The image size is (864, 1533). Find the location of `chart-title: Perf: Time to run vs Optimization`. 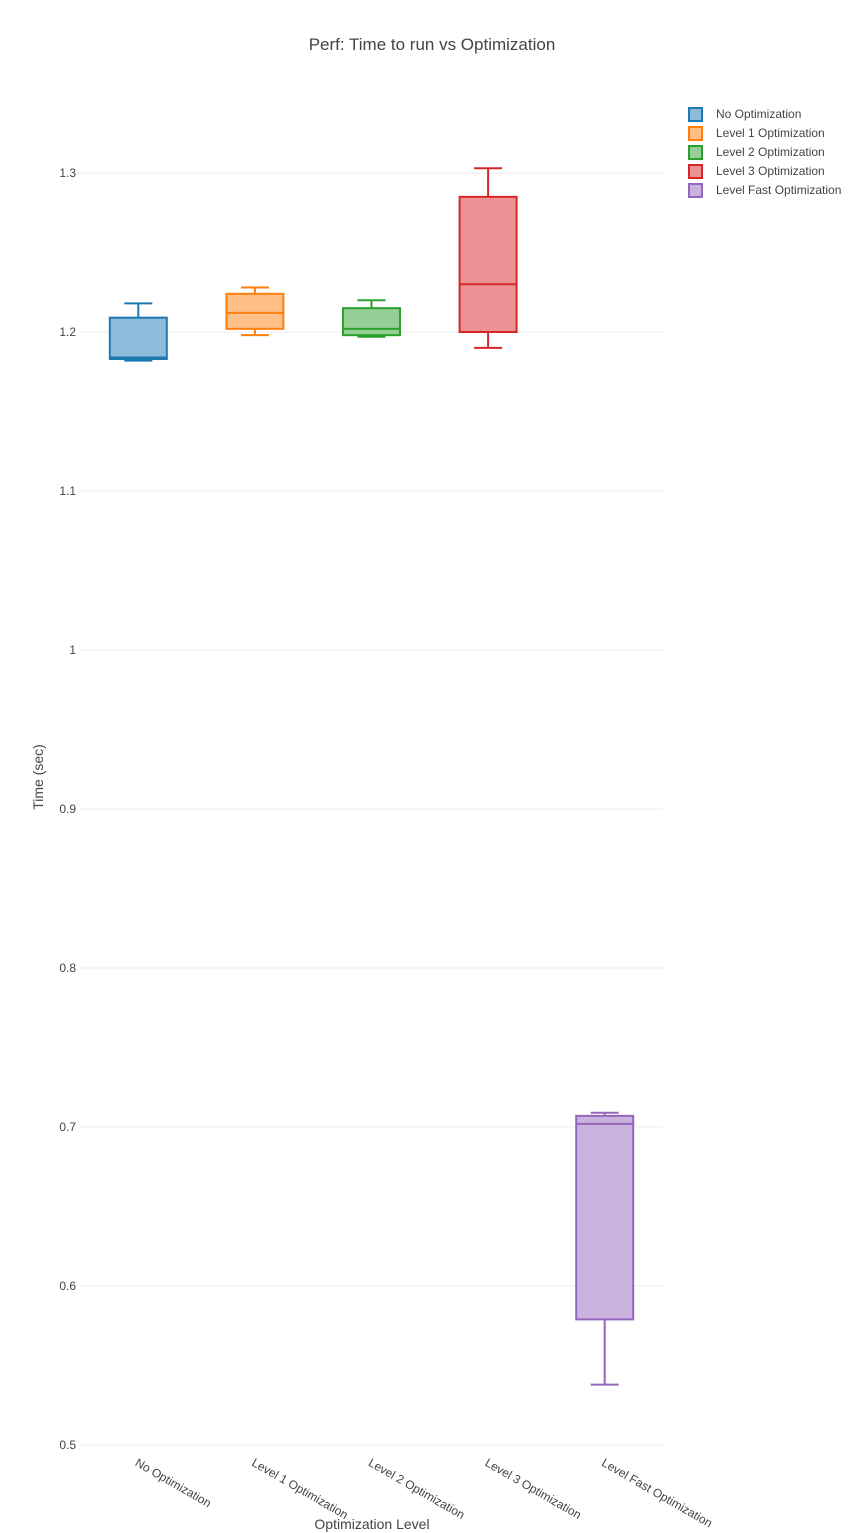

chart-title: Perf: Time to run vs Optimization is located at coordinates (432, 44).